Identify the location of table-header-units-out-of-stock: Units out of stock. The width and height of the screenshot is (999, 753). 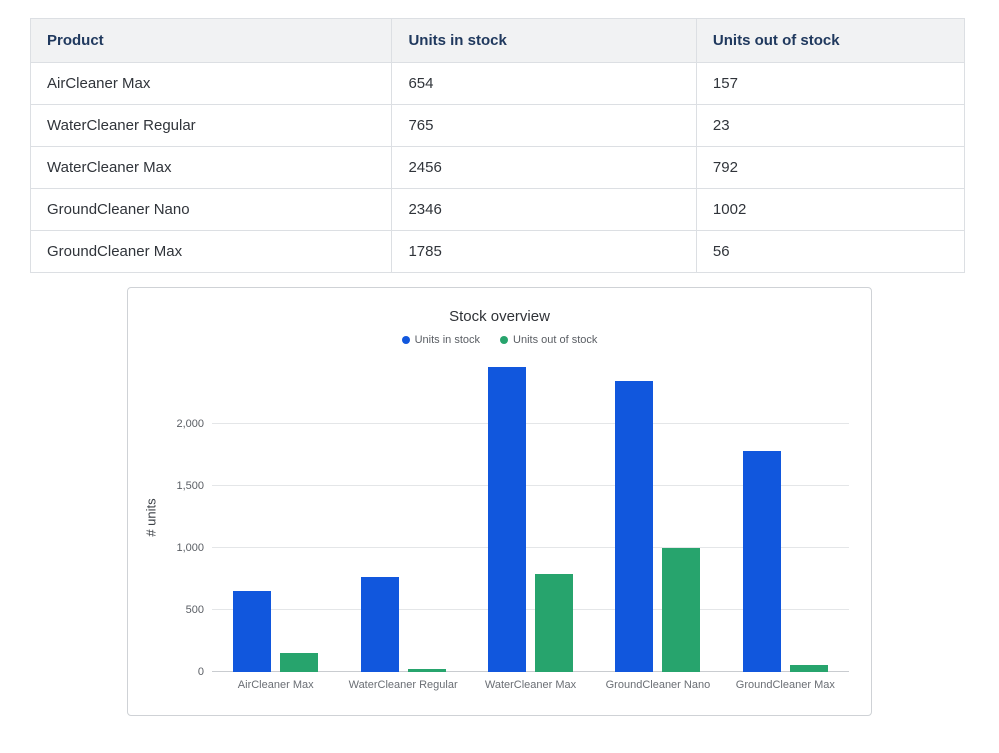
(830, 40).